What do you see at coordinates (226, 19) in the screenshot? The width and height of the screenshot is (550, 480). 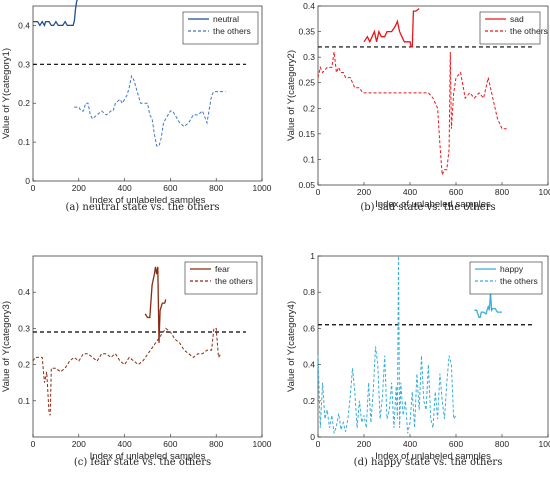 I see `legend-label: neutral` at bounding box center [226, 19].